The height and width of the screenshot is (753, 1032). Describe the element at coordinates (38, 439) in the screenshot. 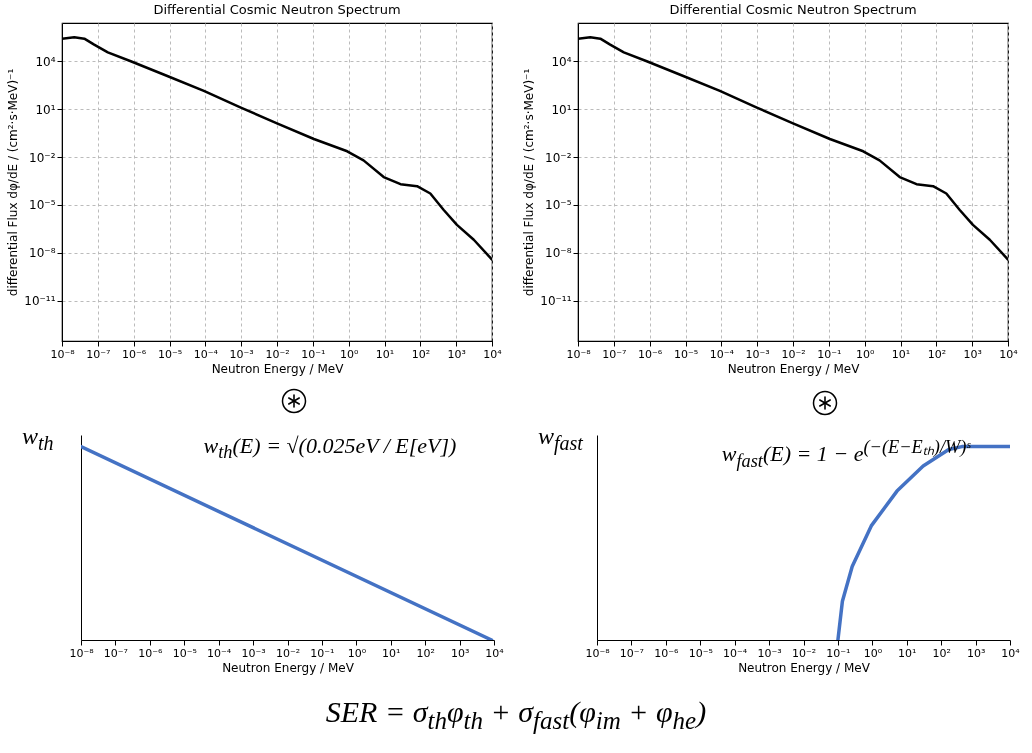

I see `y-axis-title: w$_{th}$` at that location.